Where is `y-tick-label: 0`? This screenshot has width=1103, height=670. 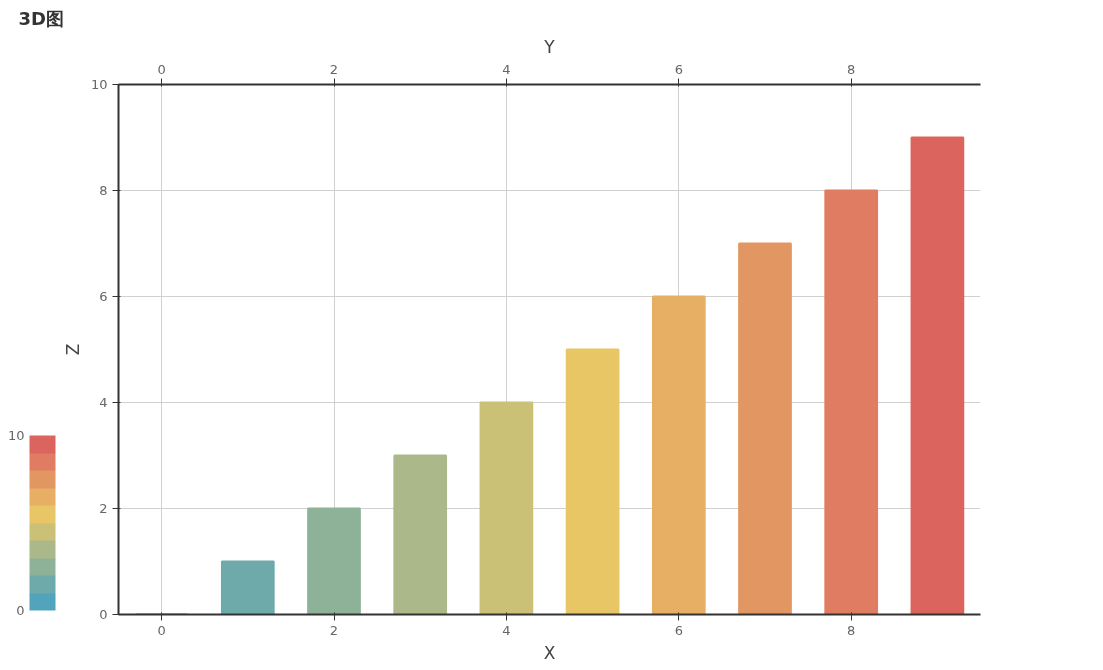 y-tick-label: 0 is located at coordinates (103, 614).